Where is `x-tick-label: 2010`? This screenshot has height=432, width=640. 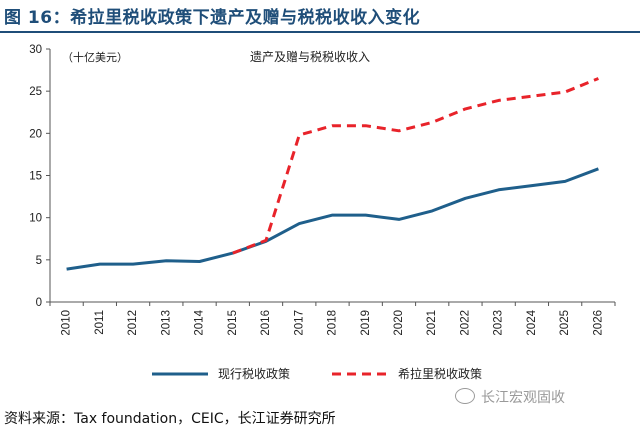
x-tick-label: 2010 is located at coordinates (67, 323).